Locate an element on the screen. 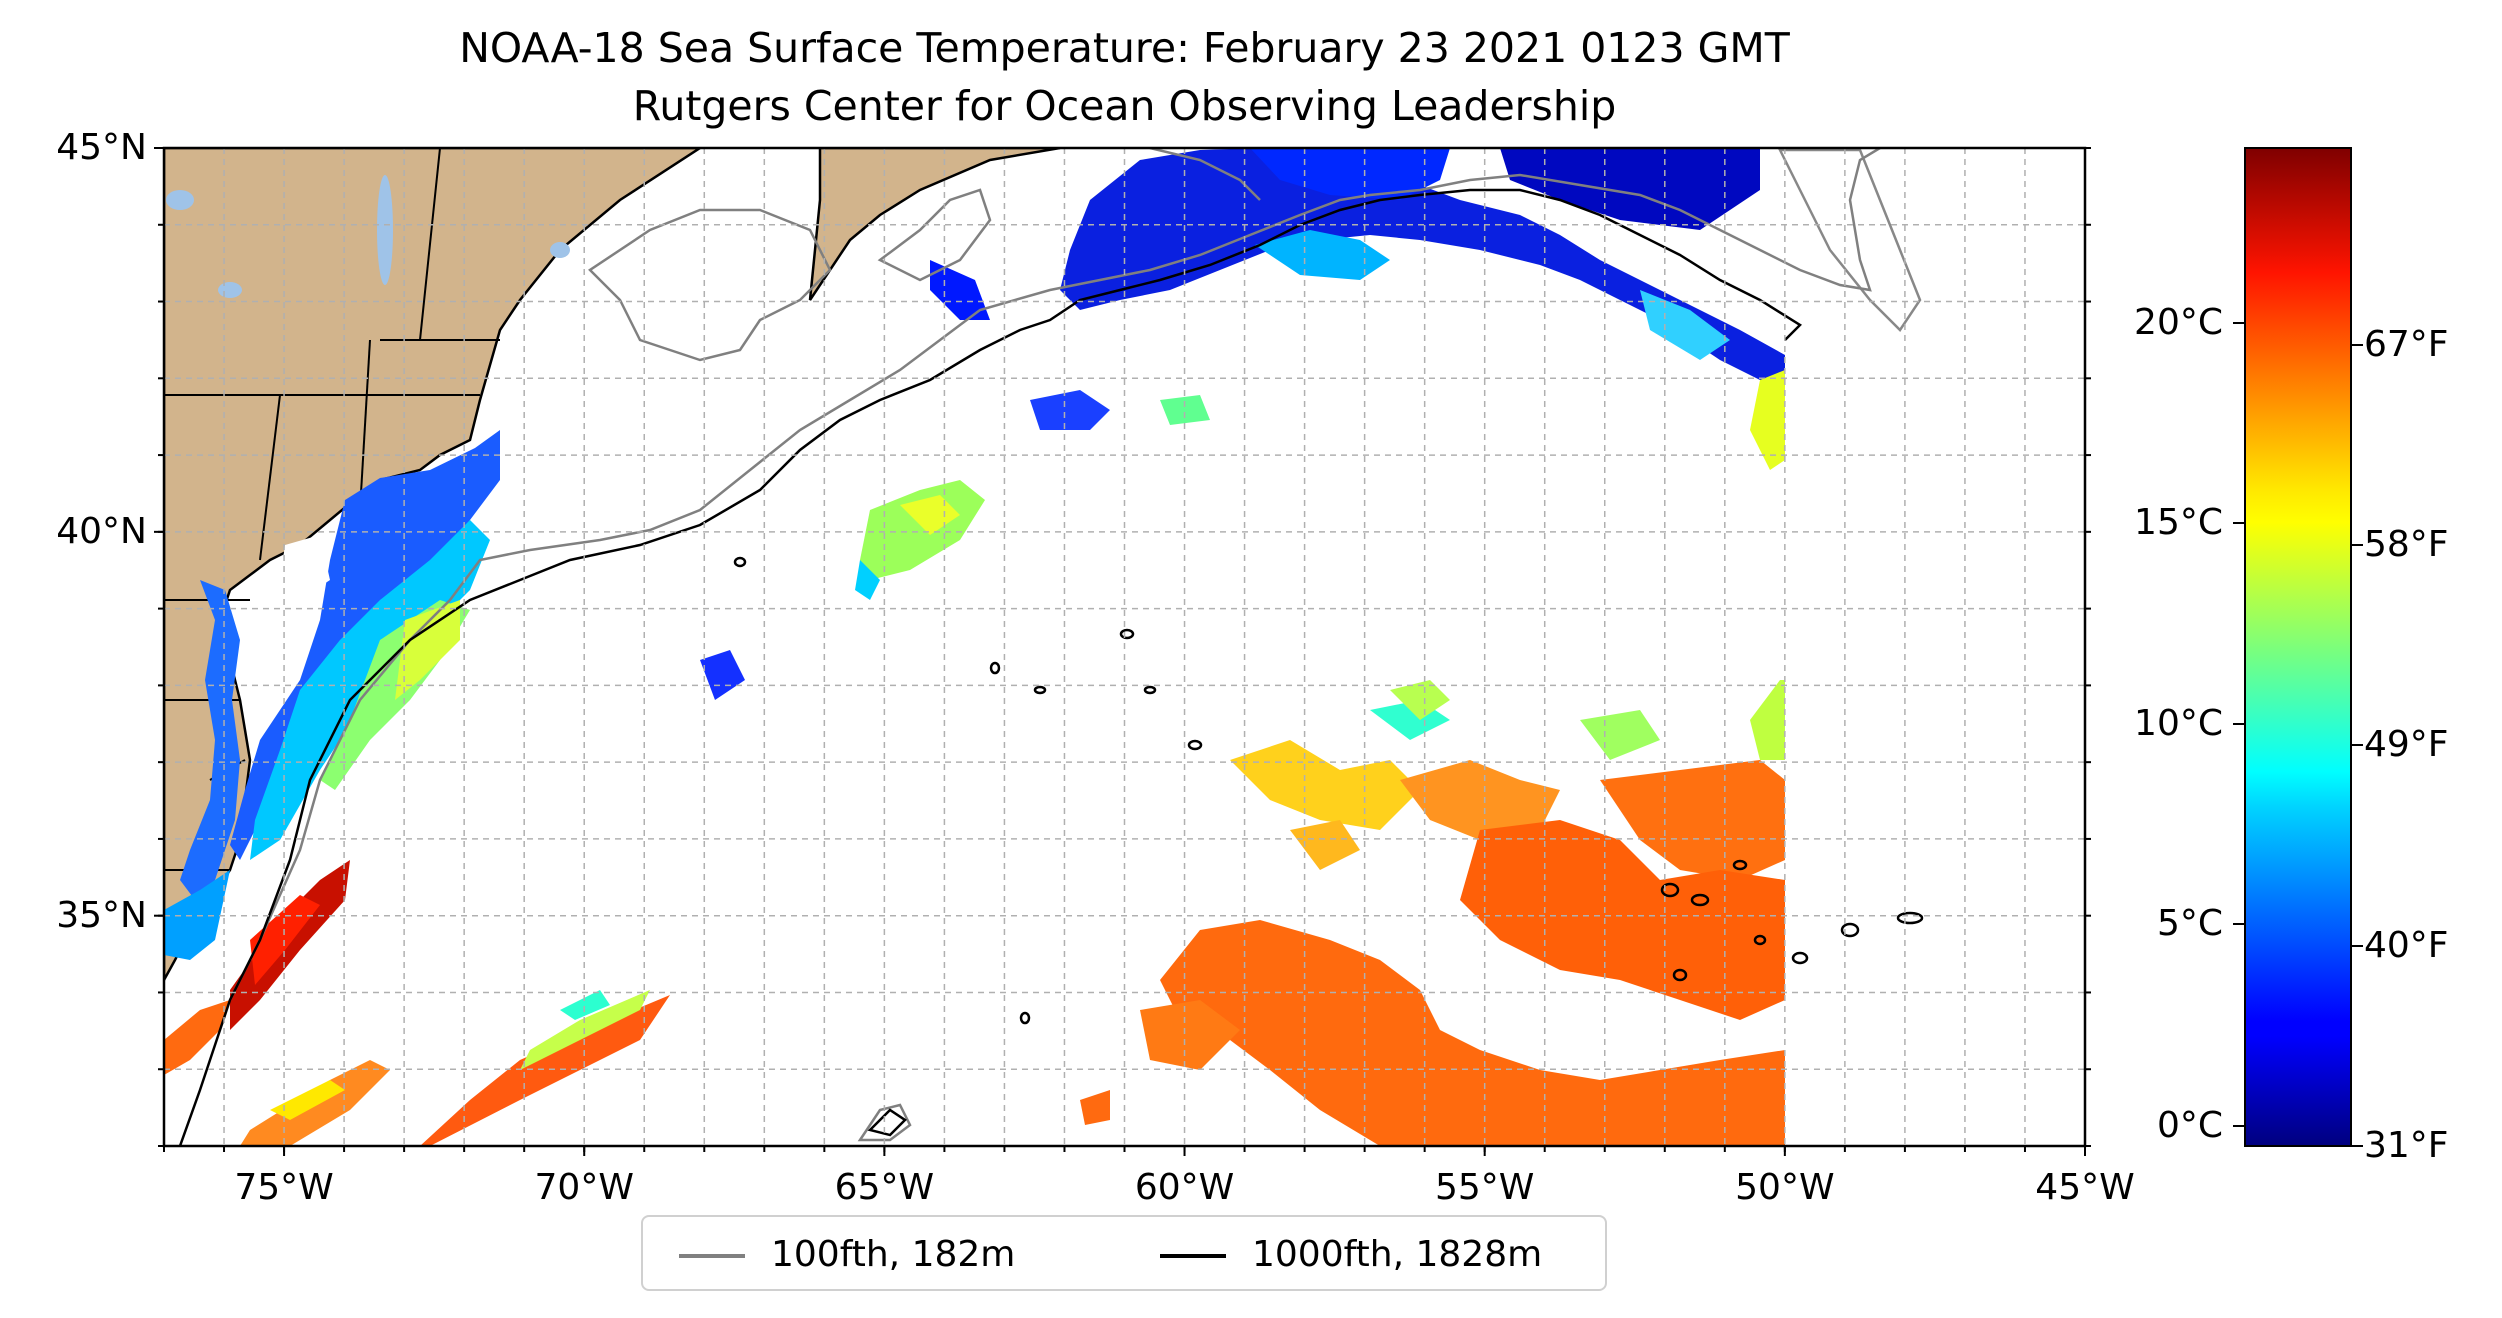 The width and height of the screenshot is (2502, 1318). colorbar is located at coordinates (2298, 647).